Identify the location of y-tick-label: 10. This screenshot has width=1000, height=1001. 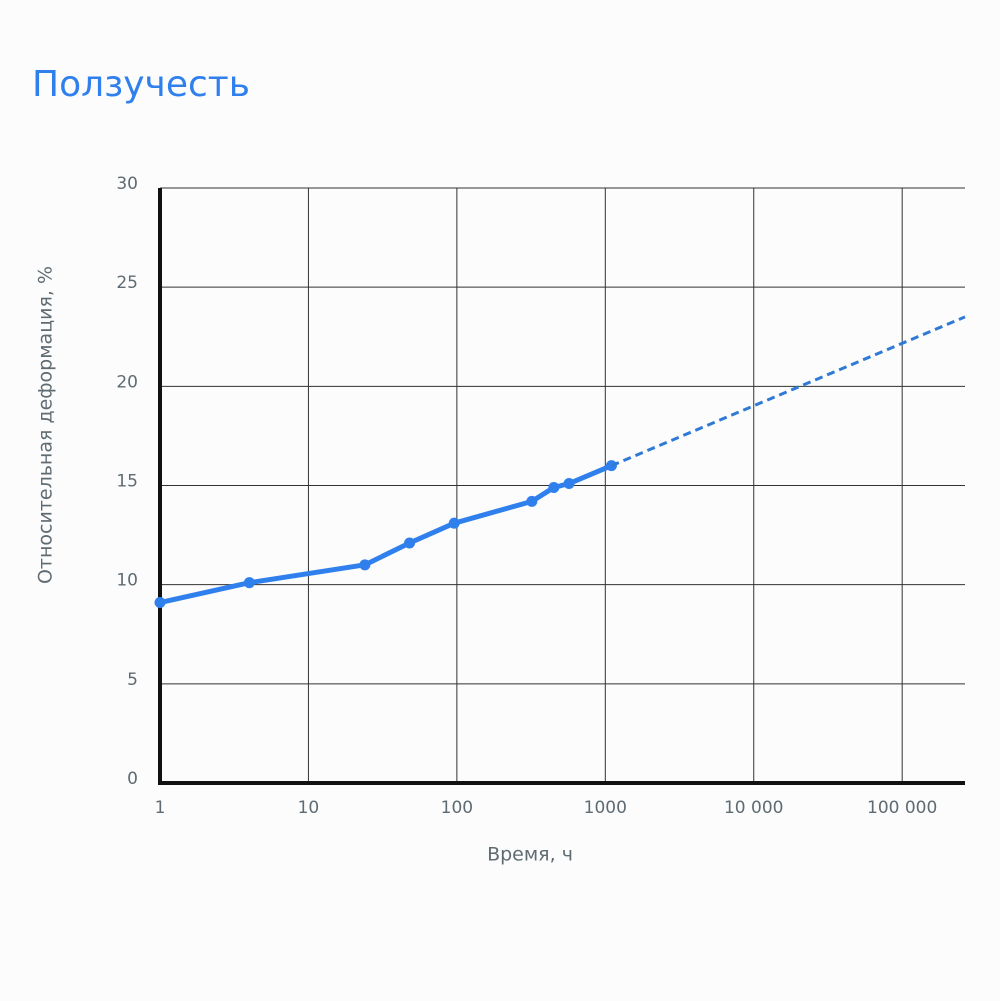
(127, 581).